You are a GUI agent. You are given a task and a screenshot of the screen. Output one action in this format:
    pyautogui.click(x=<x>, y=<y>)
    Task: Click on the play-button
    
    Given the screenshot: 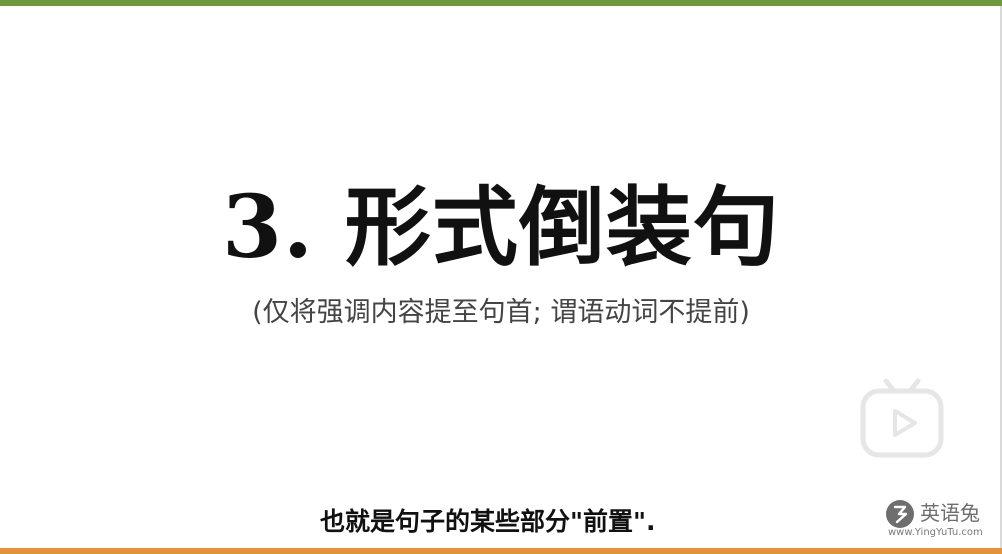 What is the action you would take?
    pyautogui.click(x=902, y=418)
    